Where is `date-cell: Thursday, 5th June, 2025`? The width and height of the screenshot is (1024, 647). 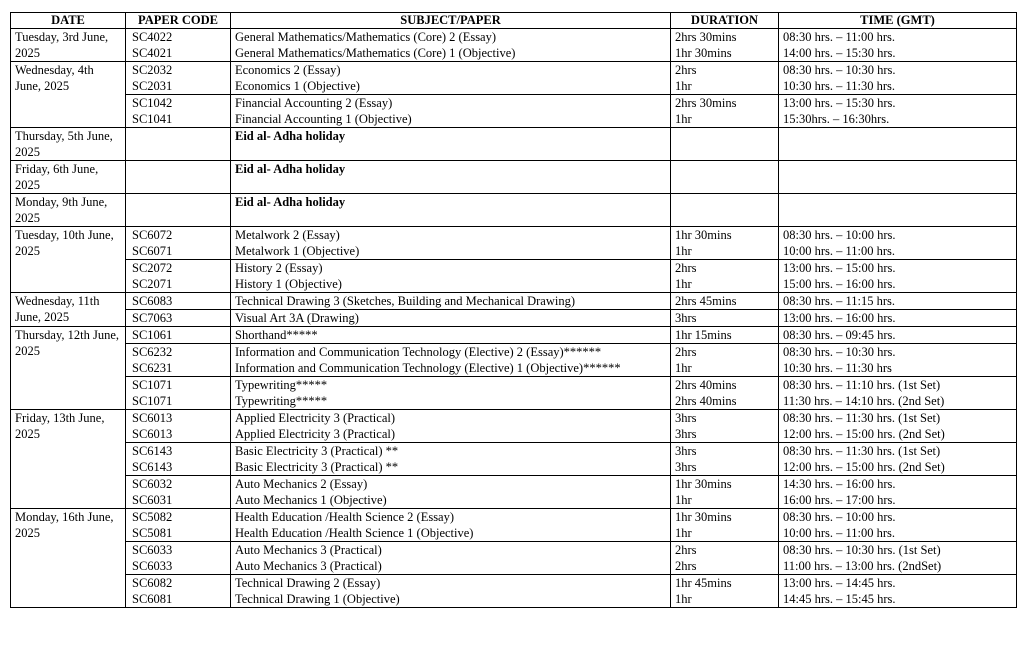
date-cell: Thursday, 5th June, 2025 is located at coordinates (68, 144).